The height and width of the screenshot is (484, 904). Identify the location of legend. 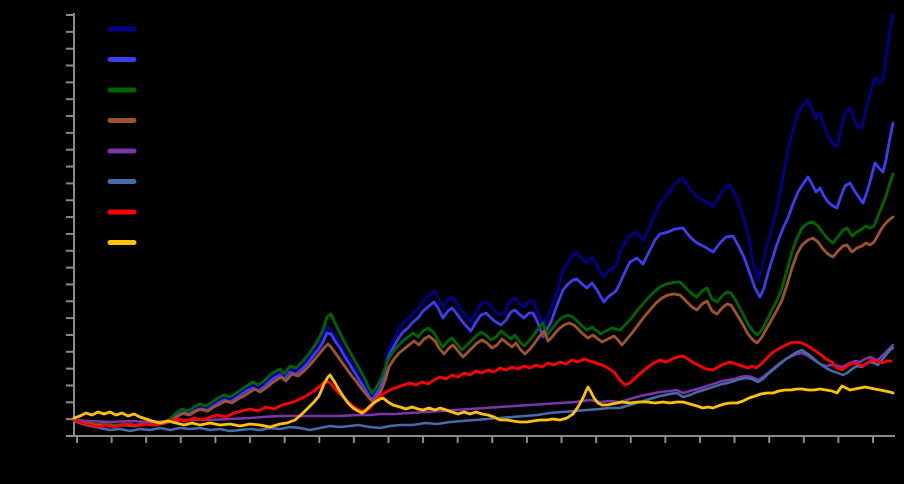
(122, 135).